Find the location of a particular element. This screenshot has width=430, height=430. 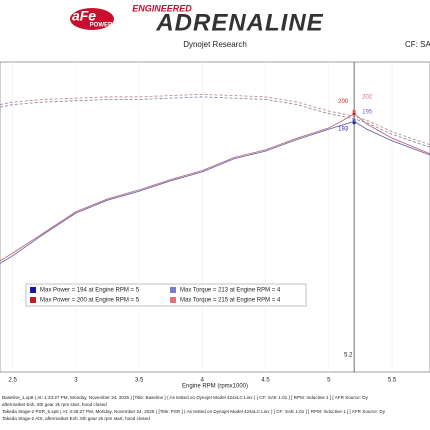

brand-sub: POWER is located at coordinates (101, 26).